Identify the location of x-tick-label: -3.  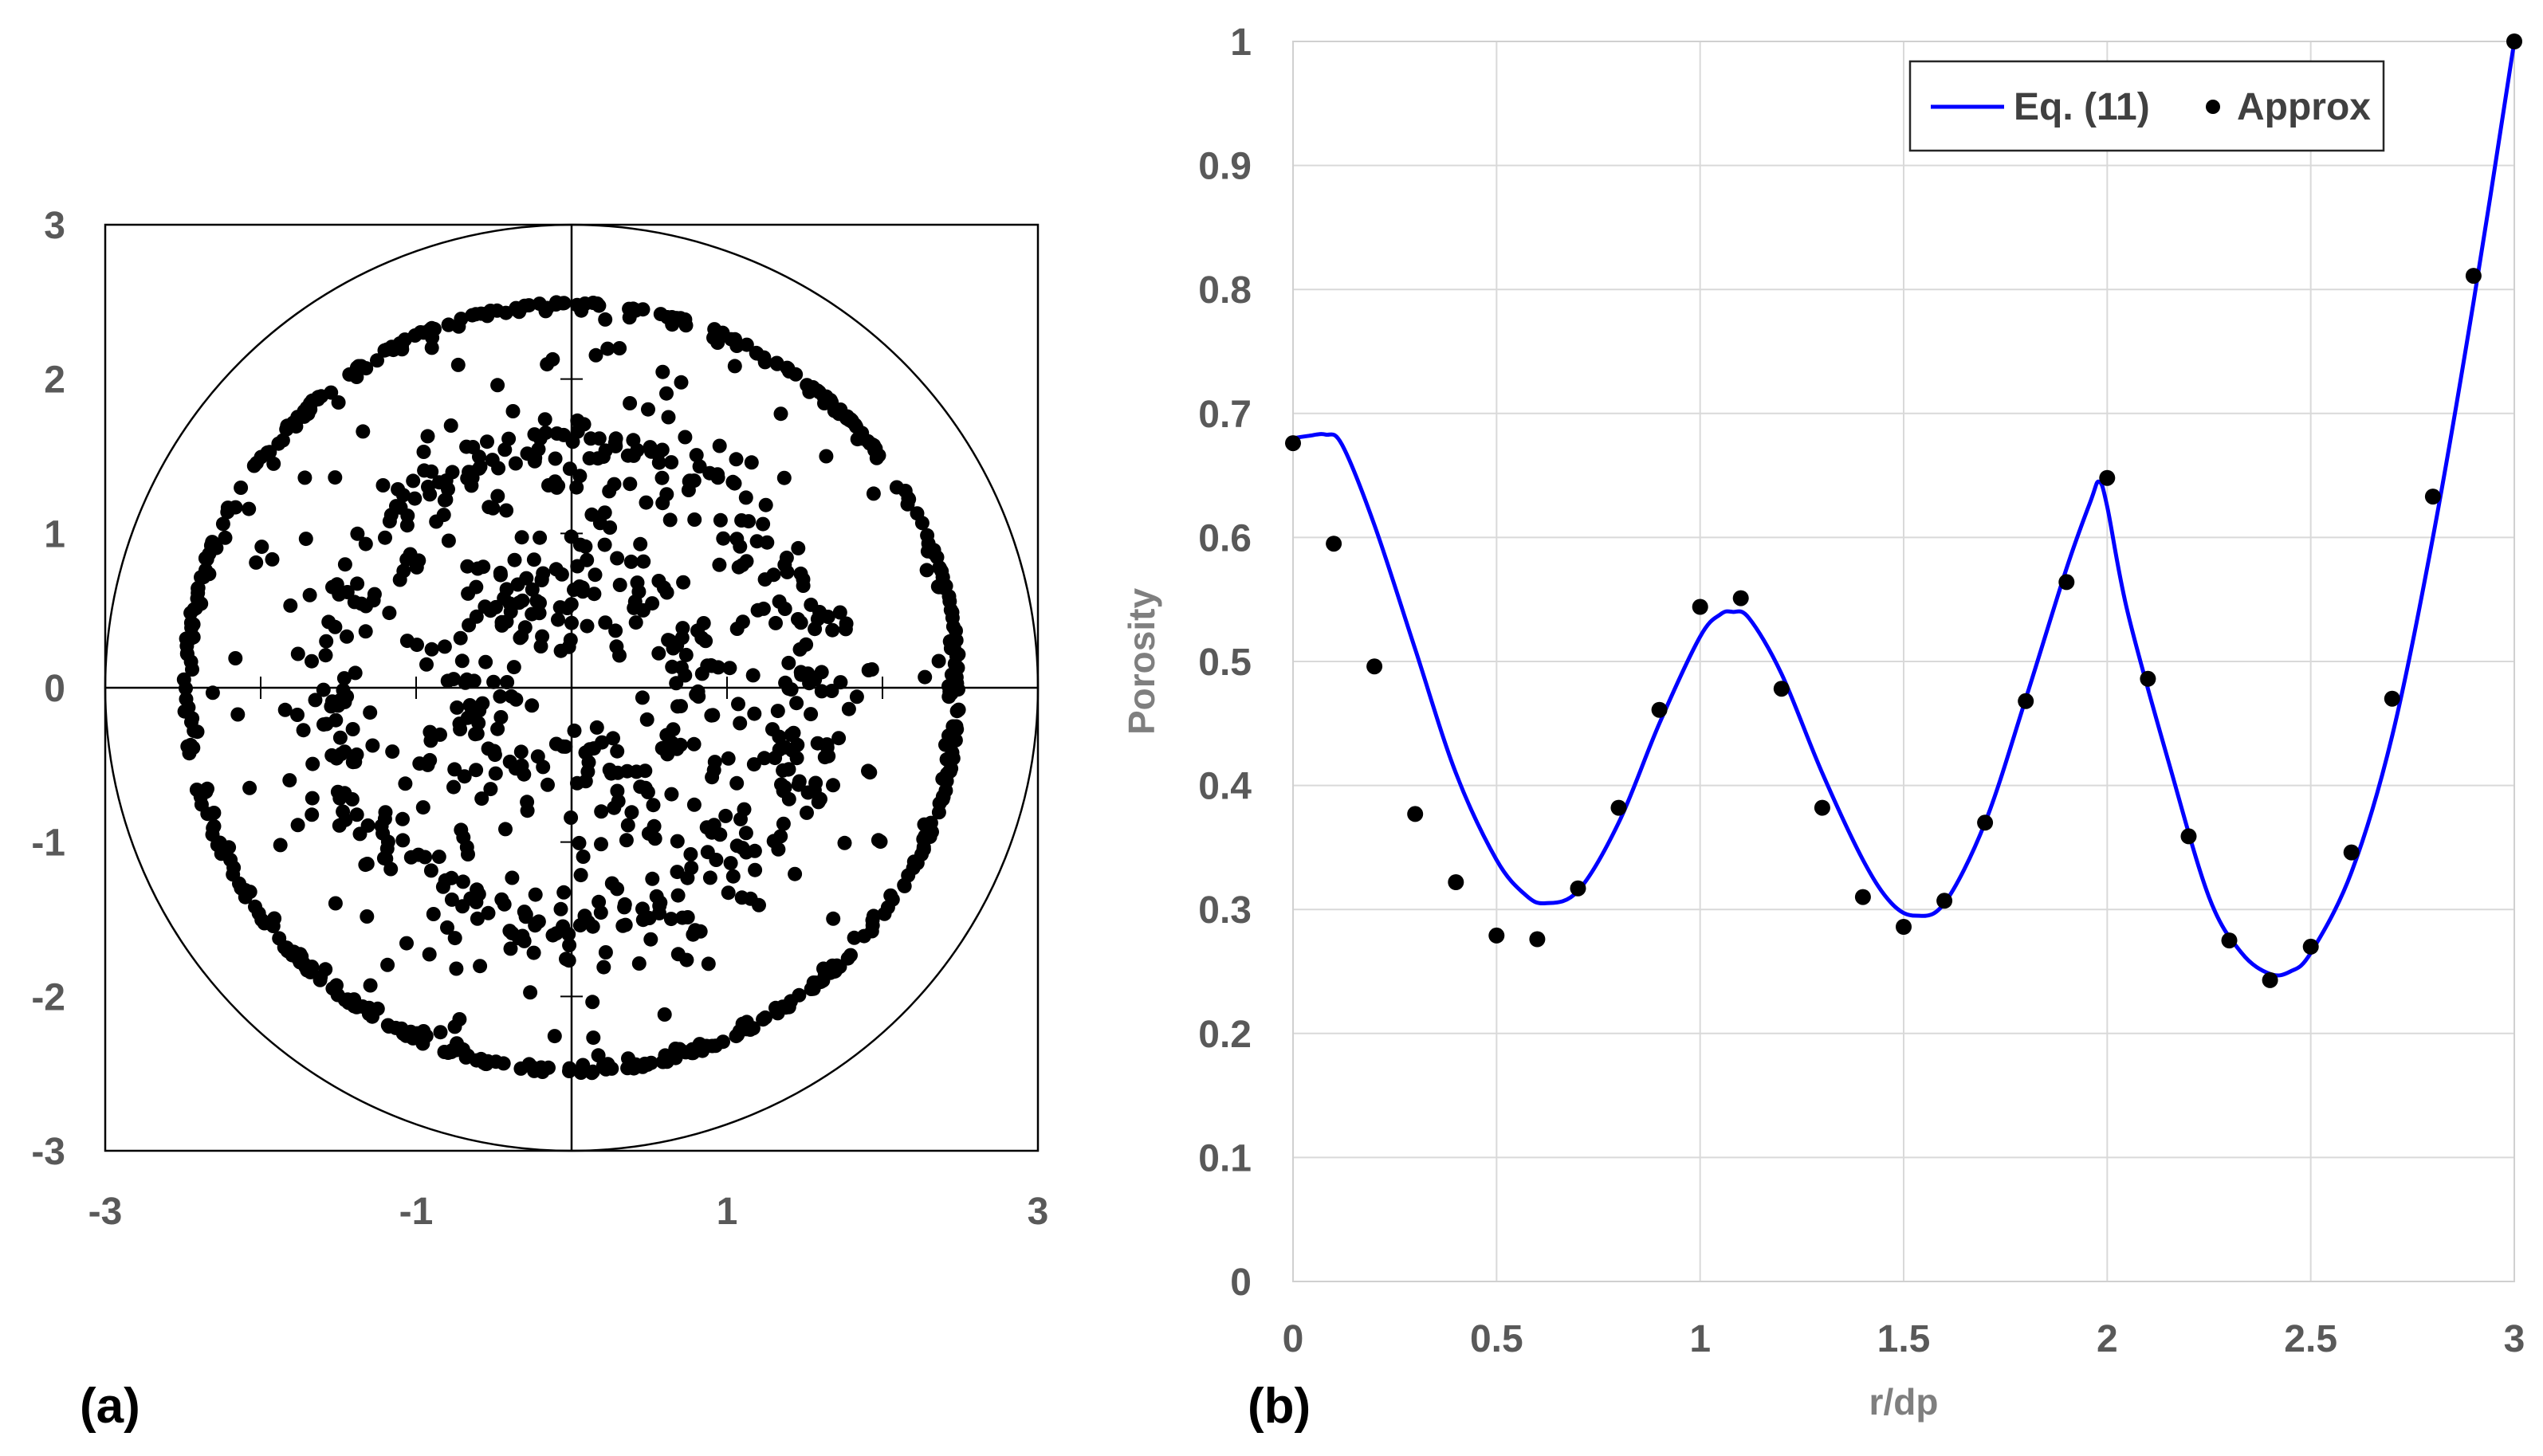
(105, 1212).